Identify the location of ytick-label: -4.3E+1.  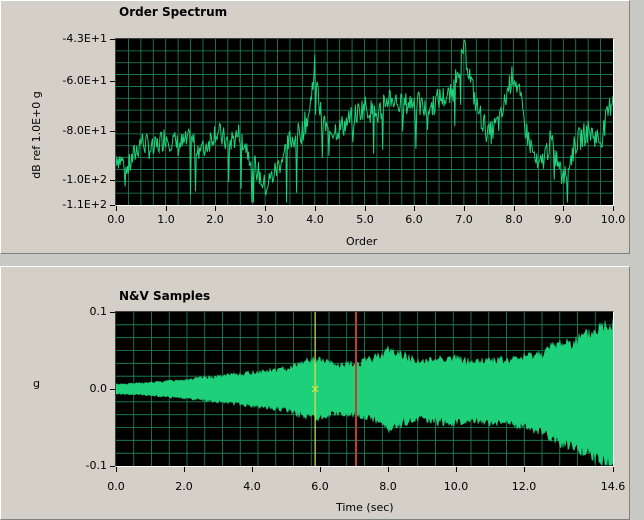
(84, 38).